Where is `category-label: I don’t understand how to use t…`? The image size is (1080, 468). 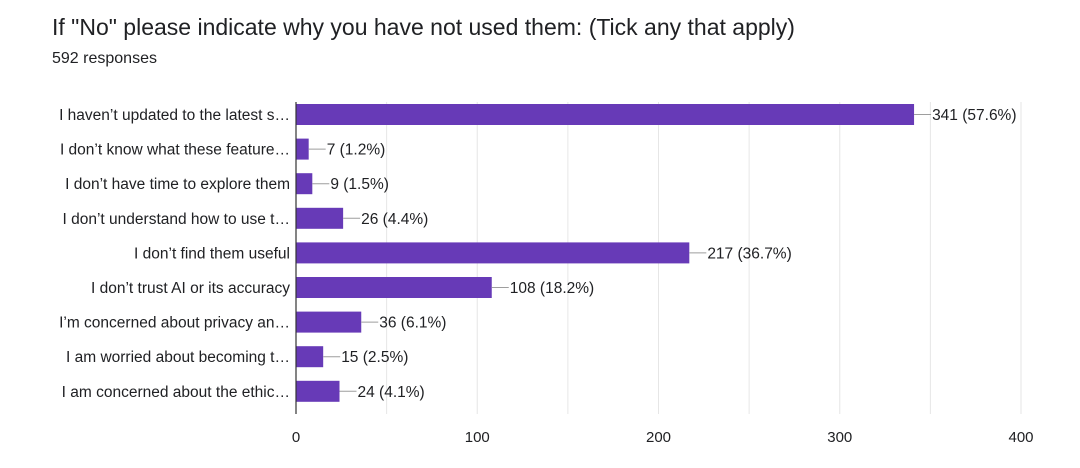
category-label: I don’t understand how to use t… is located at coordinates (176, 219).